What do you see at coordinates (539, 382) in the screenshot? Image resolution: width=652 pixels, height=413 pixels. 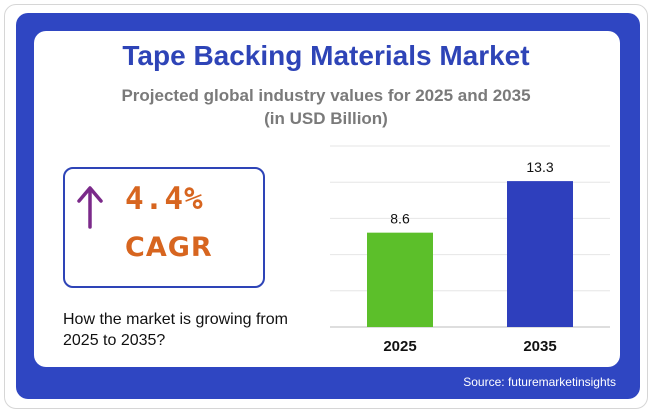 I see `source-note: Source: futuremarketinsights` at bounding box center [539, 382].